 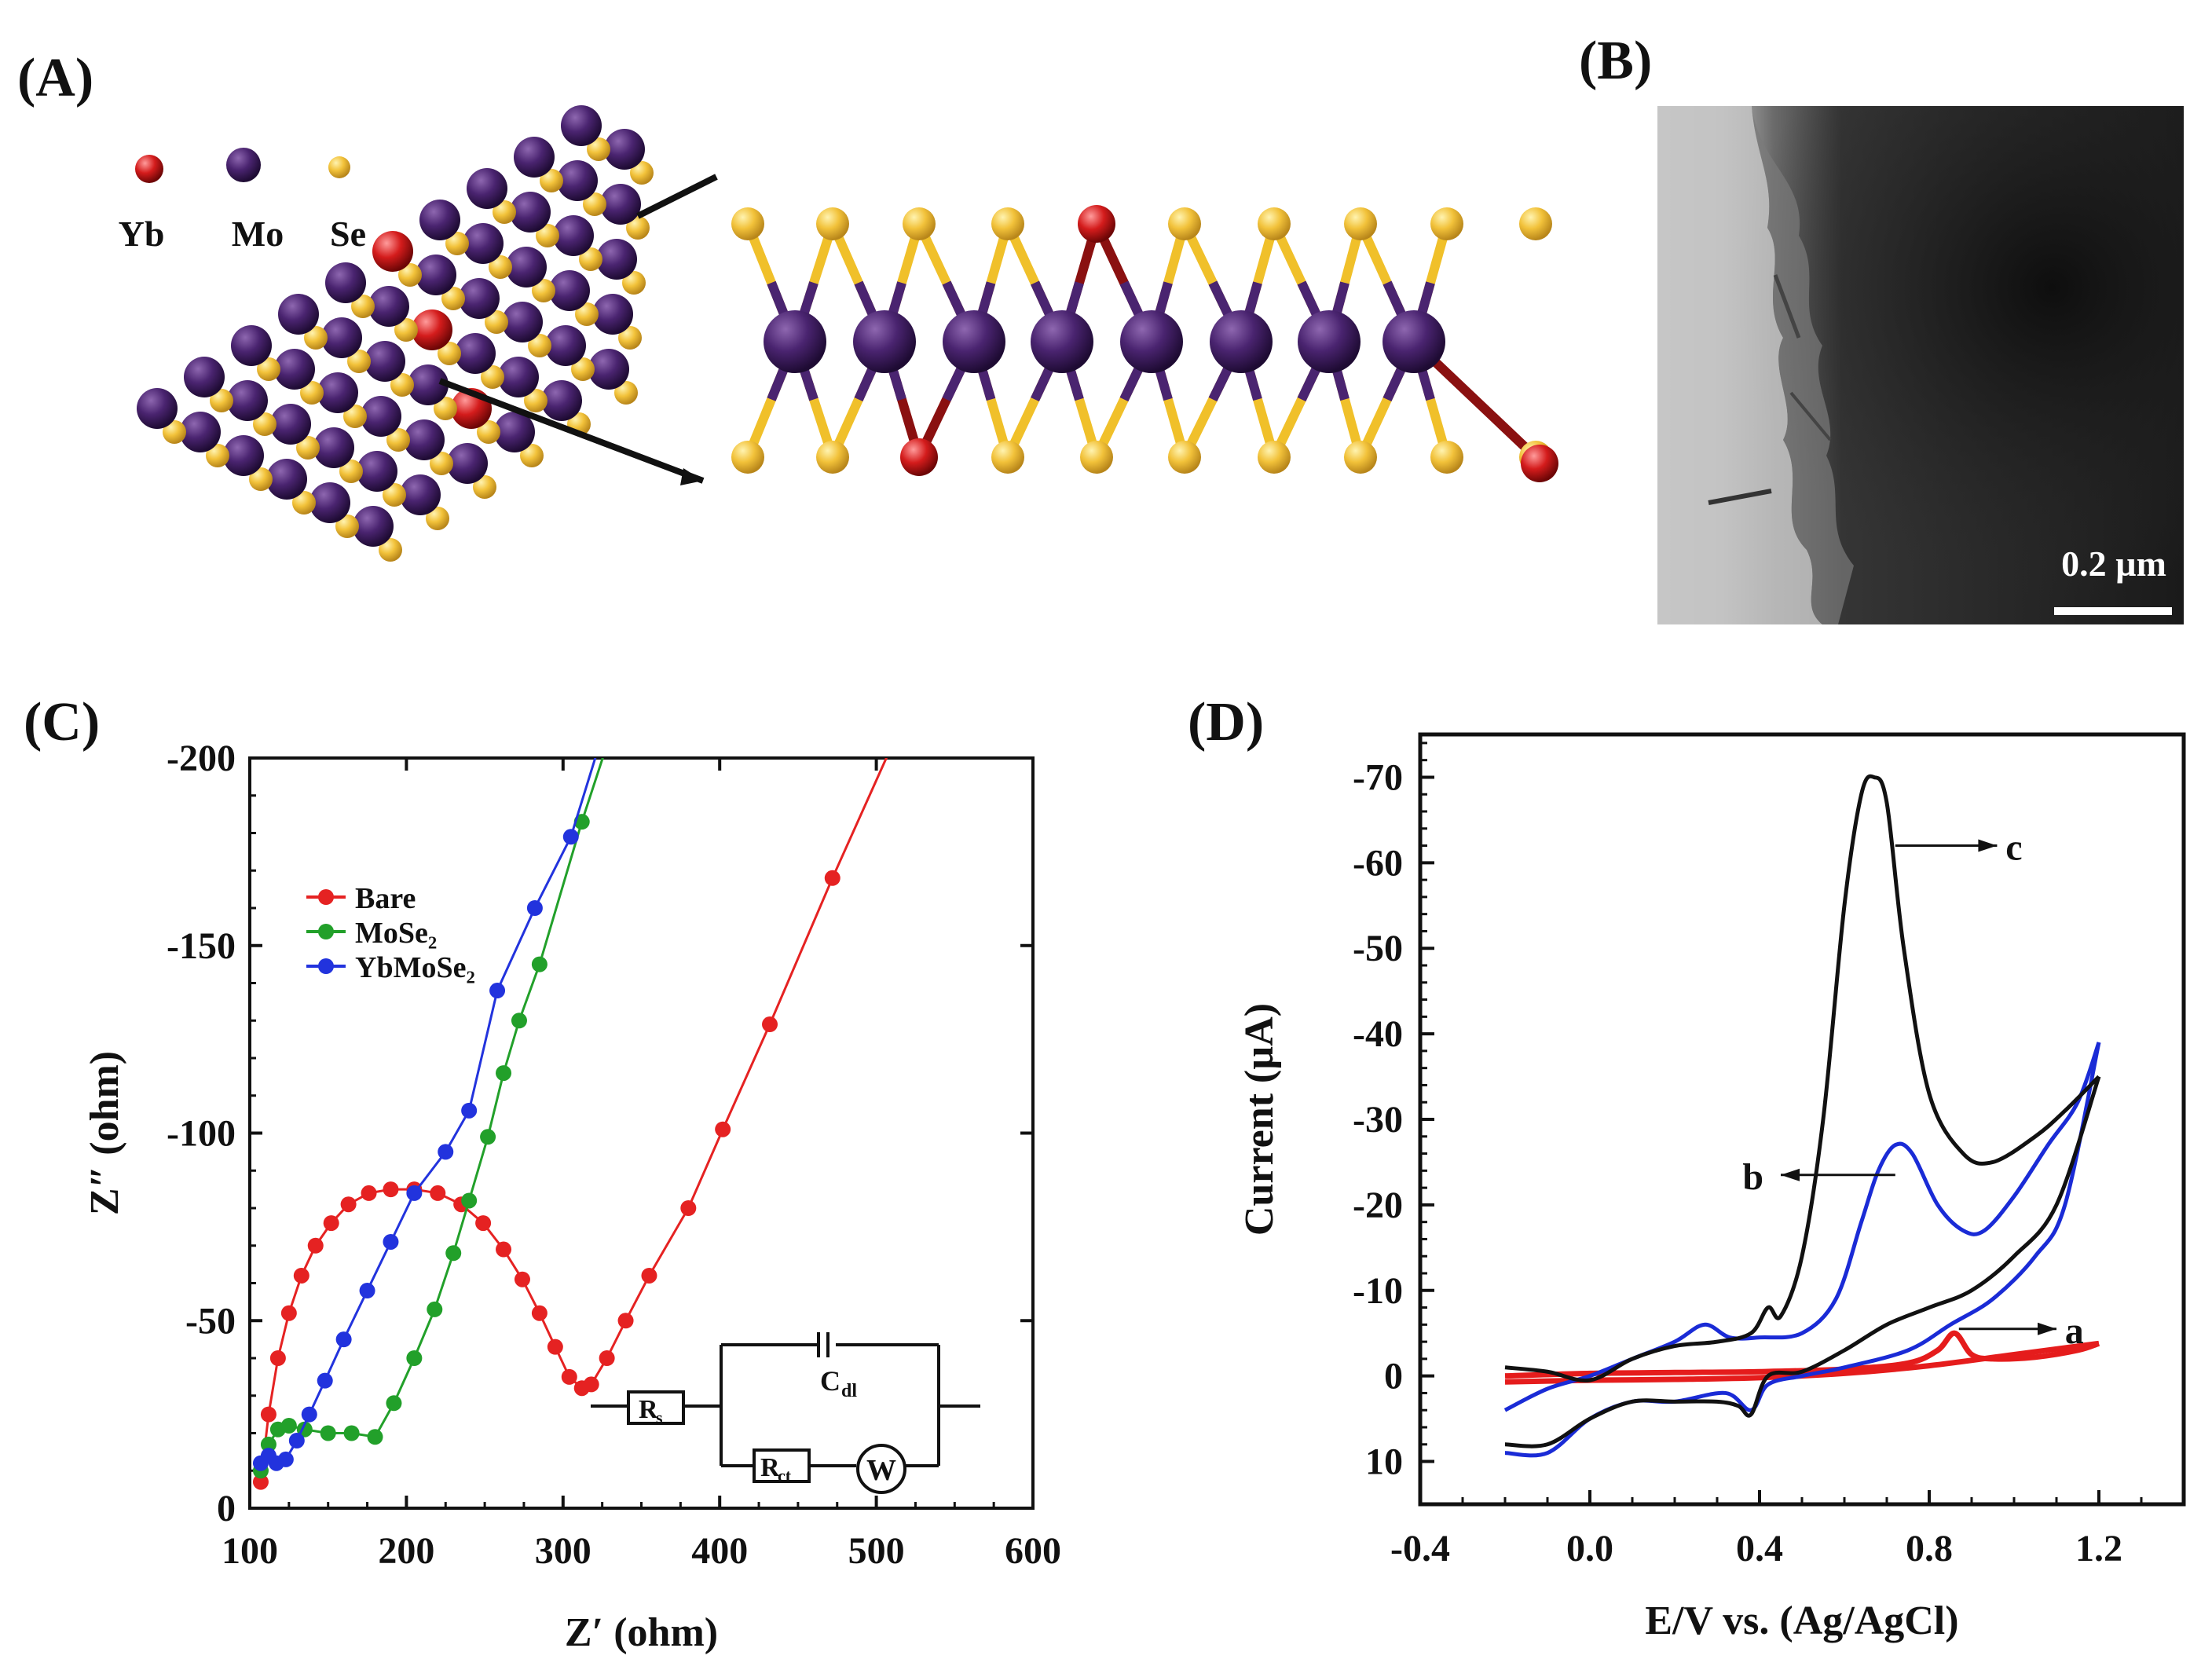 What do you see at coordinates (648, 1409) in the screenshot?
I see `rs-label: R` at bounding box center [648, 1409].